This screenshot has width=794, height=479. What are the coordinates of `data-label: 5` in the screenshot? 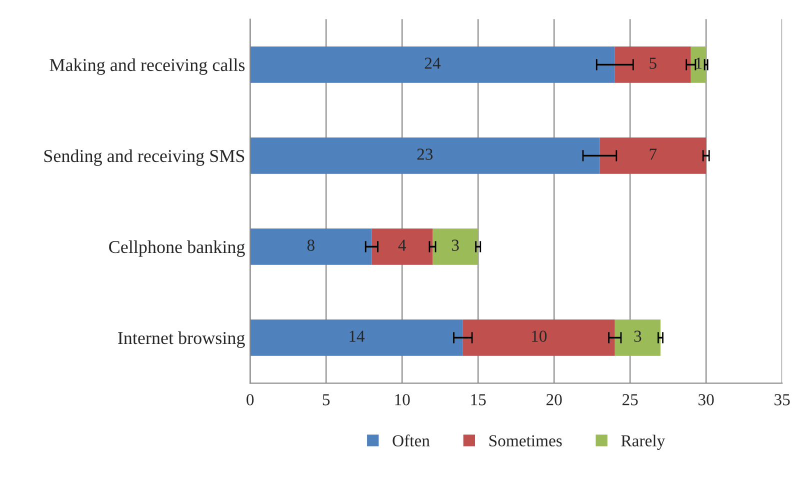 It's located at (653, 63).